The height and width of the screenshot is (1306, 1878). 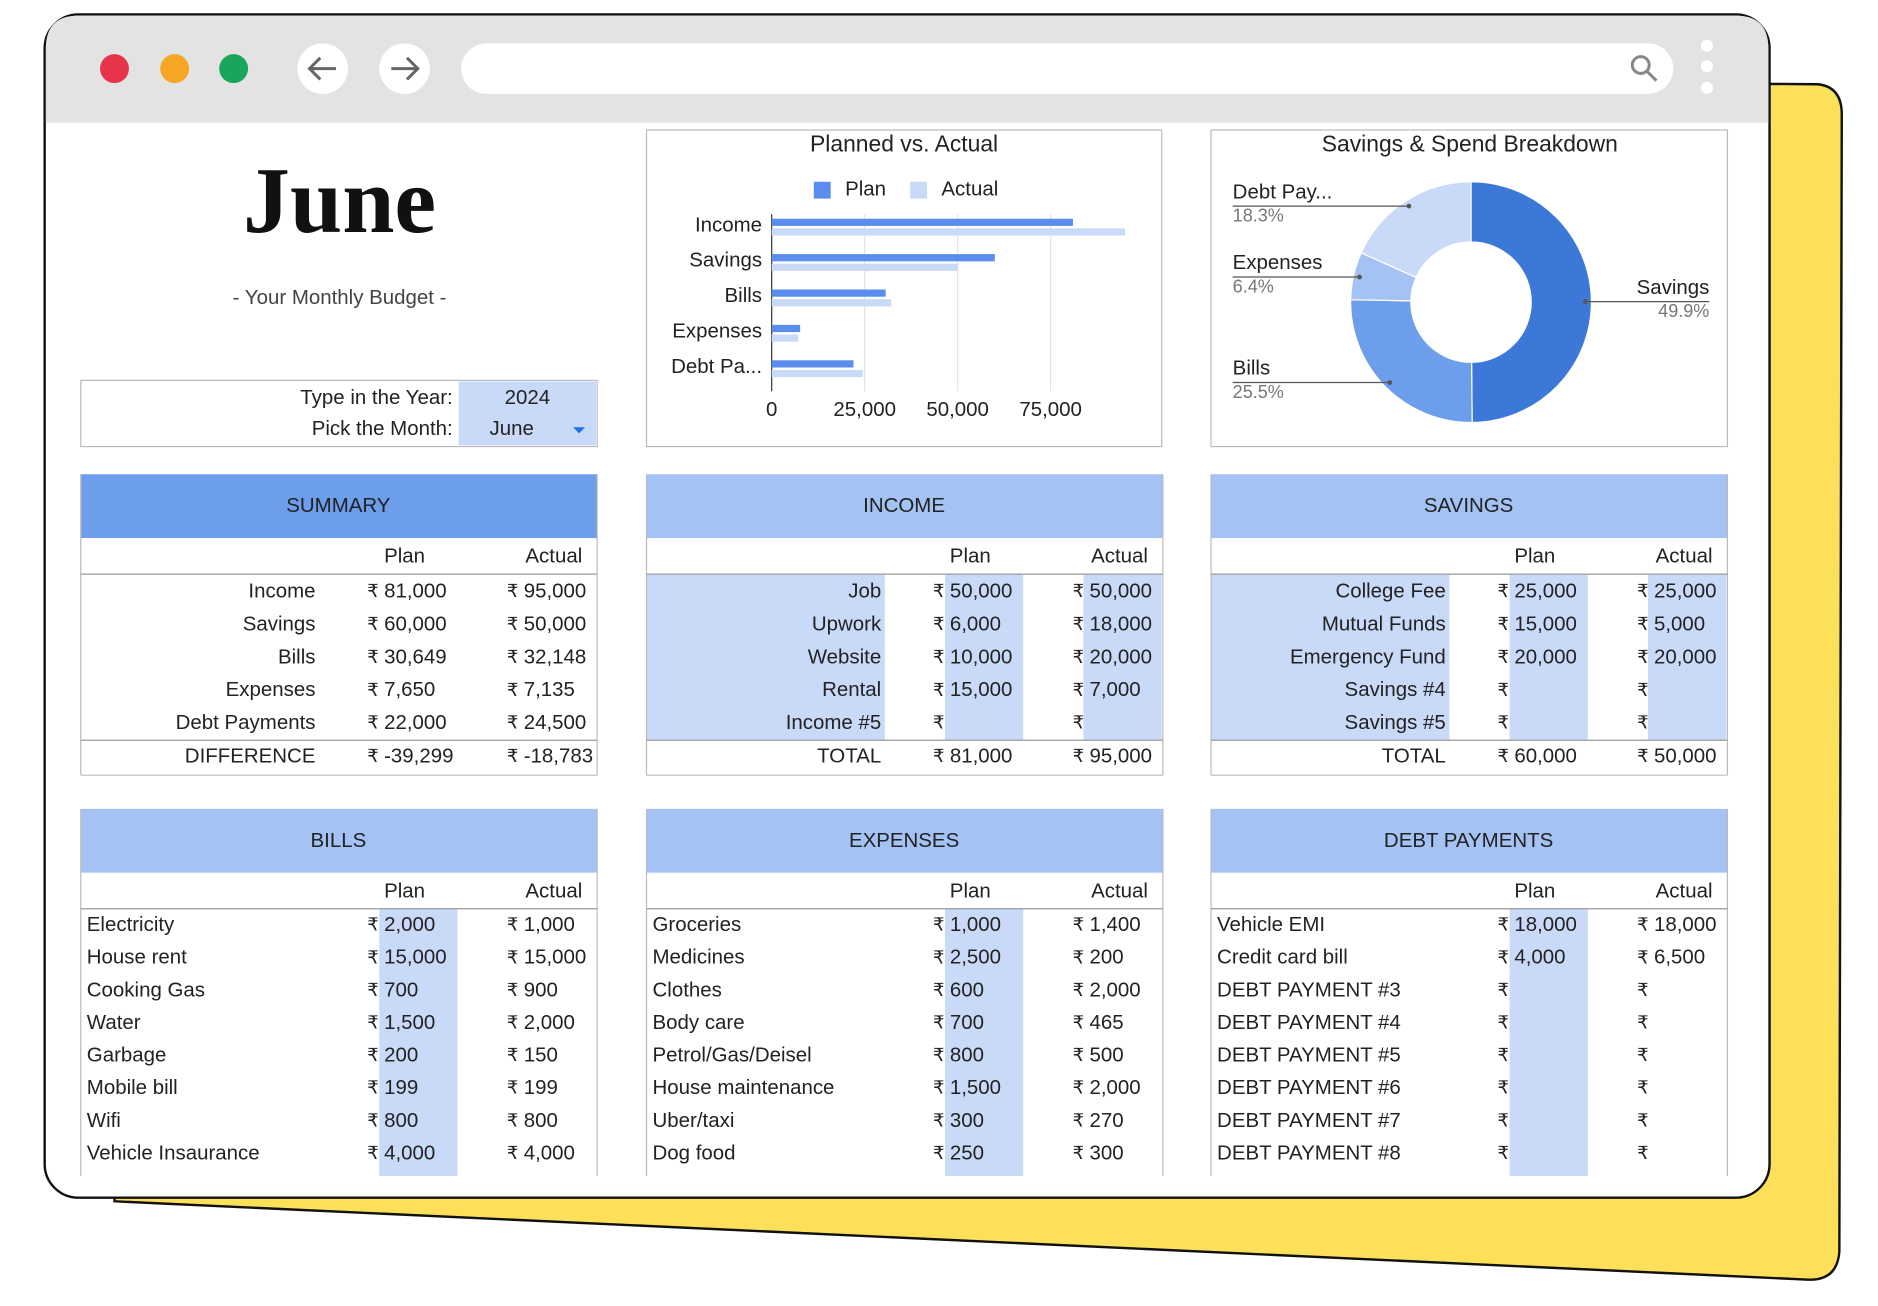 I want to click on row-actual: 6,500, so click(x=1679, y=957).